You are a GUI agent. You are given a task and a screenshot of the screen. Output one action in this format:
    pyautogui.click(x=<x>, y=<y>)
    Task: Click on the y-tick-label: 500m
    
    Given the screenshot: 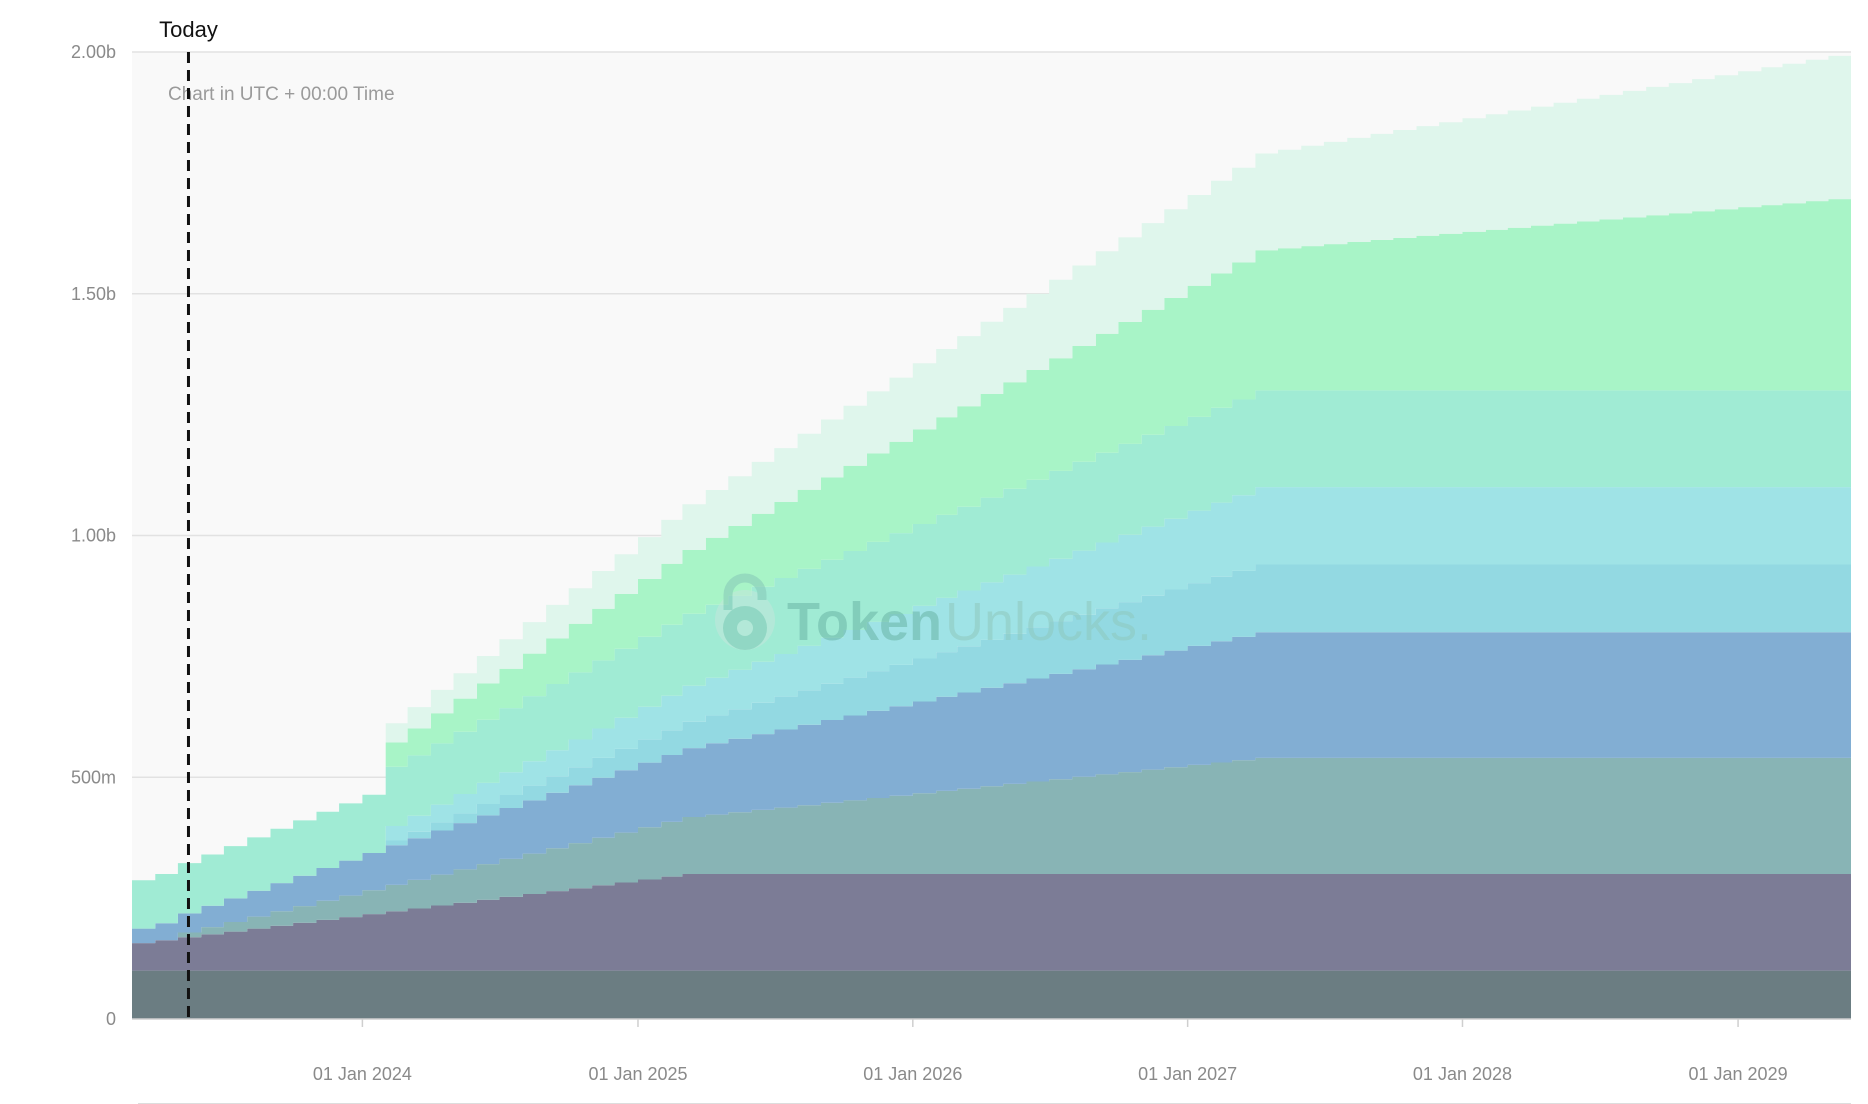 What is the action you would take?
    pyautogui.click(x=93, y=777)
    